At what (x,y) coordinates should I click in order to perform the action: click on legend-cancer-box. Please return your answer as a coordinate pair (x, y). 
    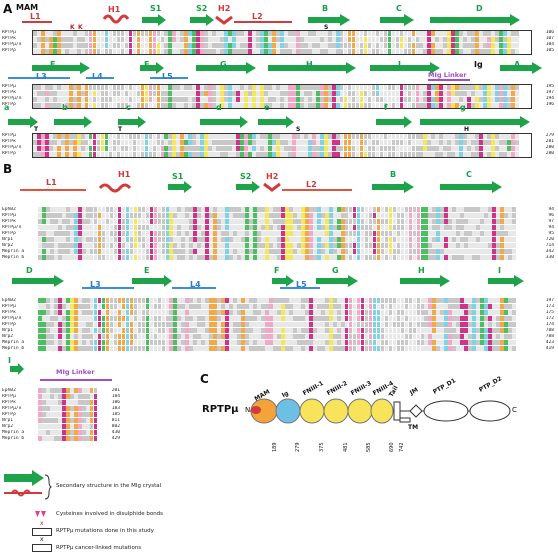
    Looking at the image, I should click on (42, 548).